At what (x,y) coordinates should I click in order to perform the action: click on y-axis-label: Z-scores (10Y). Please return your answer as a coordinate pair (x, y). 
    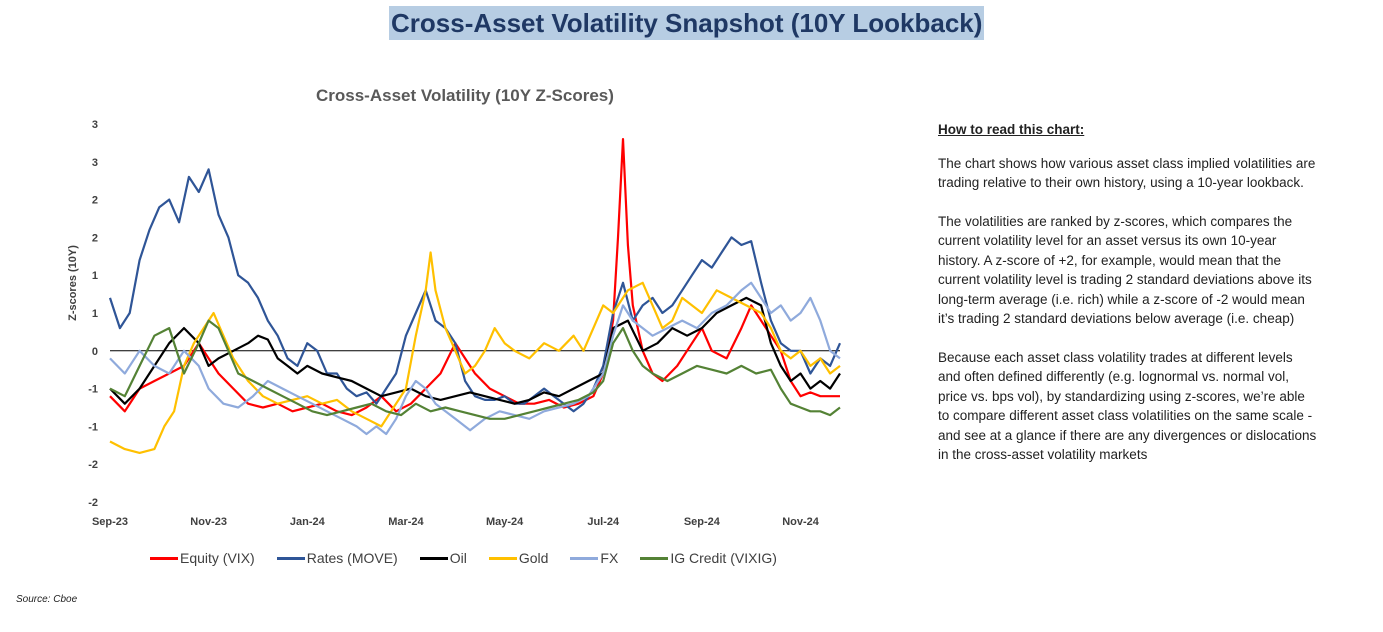
    Looking at the image, I should click on (73, 283).